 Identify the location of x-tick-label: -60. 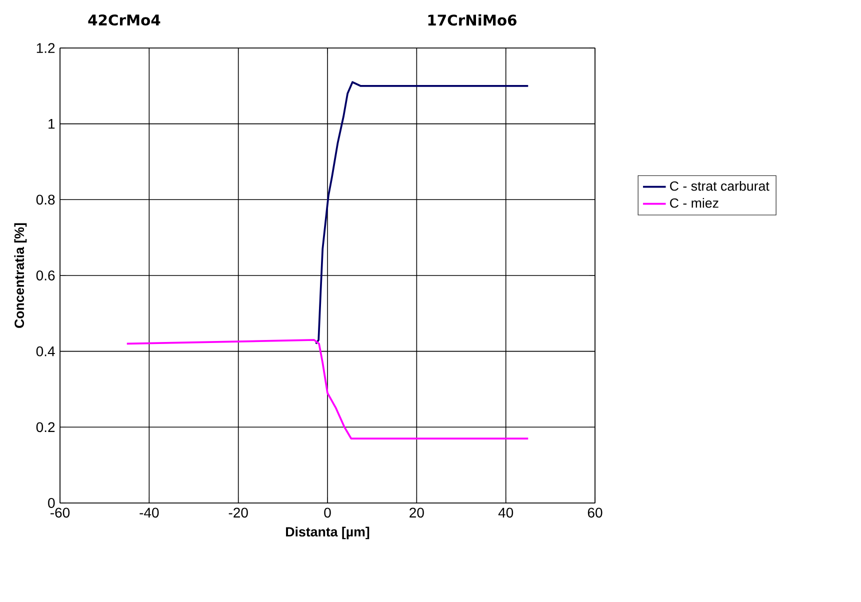
(60, 513).